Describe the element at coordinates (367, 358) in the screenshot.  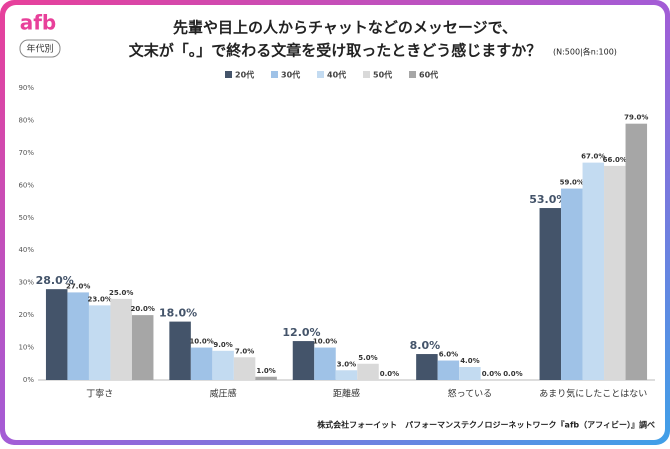
I see `value-label: 5.0%` at that location.